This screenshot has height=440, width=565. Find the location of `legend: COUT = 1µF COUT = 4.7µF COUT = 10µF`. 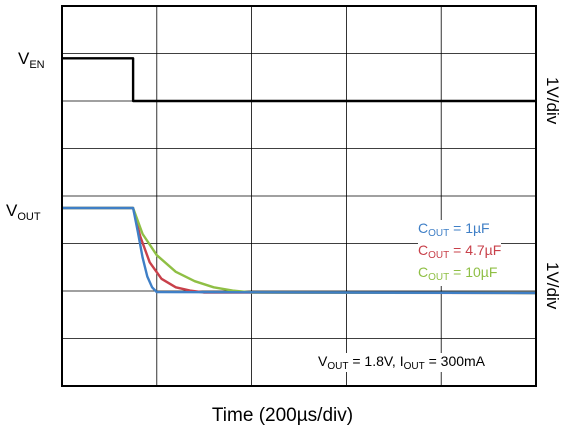

legend: COUT = 1µF COUT = 4.7µF COUT = 10µF is located at coordinates (460, 253).